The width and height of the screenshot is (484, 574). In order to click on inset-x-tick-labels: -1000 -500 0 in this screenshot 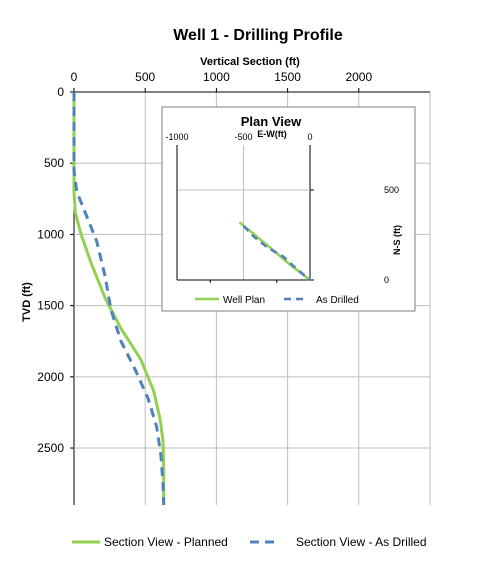, I will do `click(238, 137)`.